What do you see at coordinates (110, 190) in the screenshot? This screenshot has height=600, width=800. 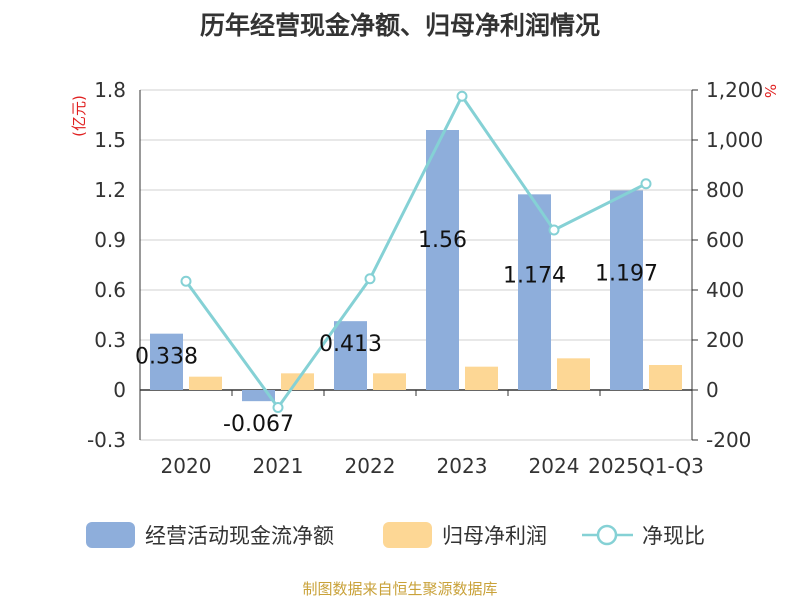 I see `y-tick-left: 1.2` at bounding box center [110, 190].